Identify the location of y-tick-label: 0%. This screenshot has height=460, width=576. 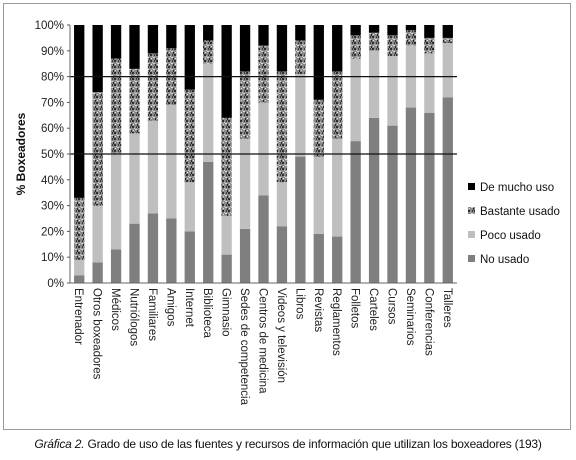
(55, 284).